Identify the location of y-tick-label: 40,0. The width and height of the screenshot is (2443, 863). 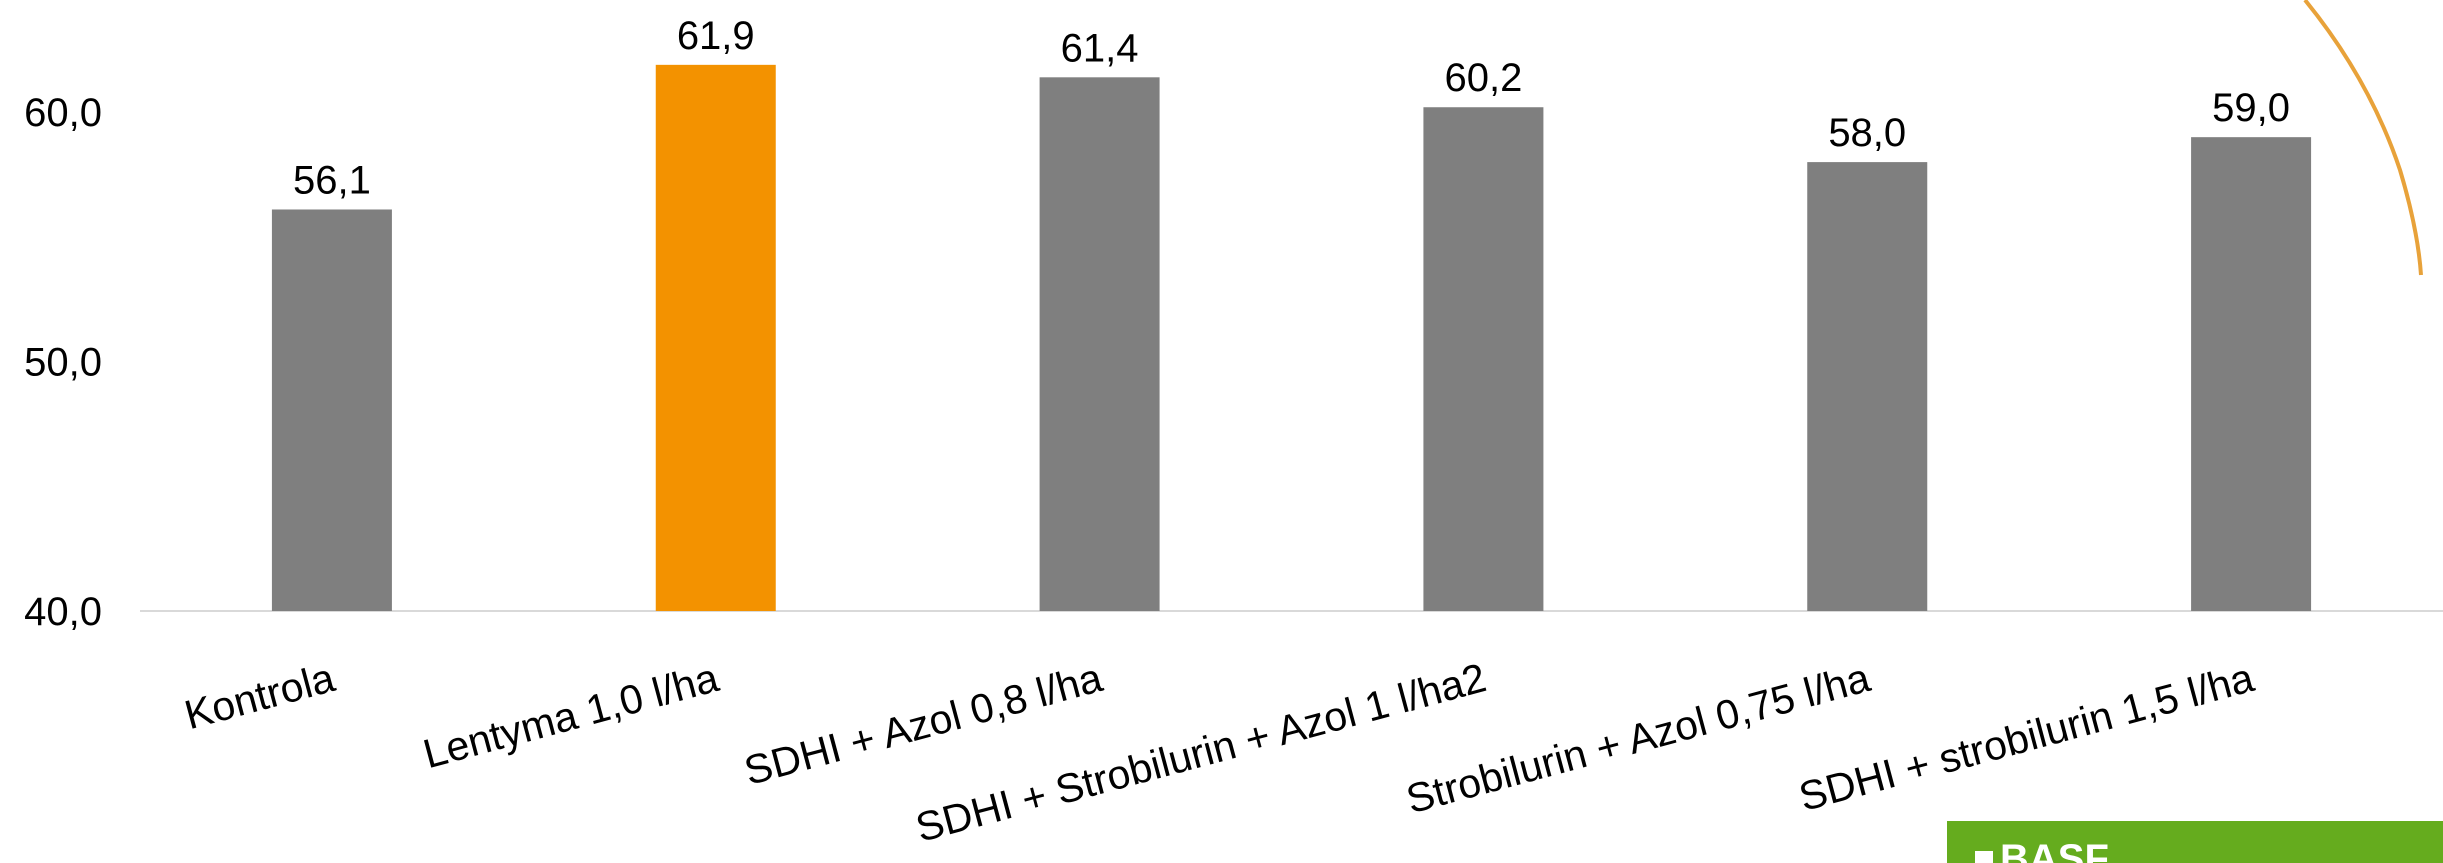
(63, 612).